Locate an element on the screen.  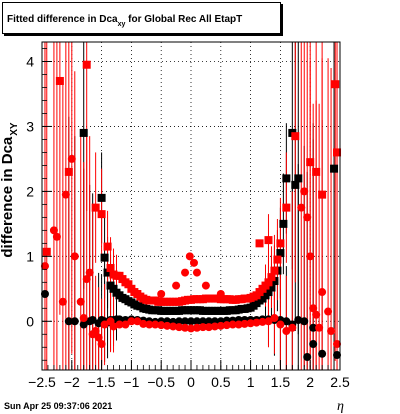
y-tick-label: 0 is located at coordinates (30, 321).